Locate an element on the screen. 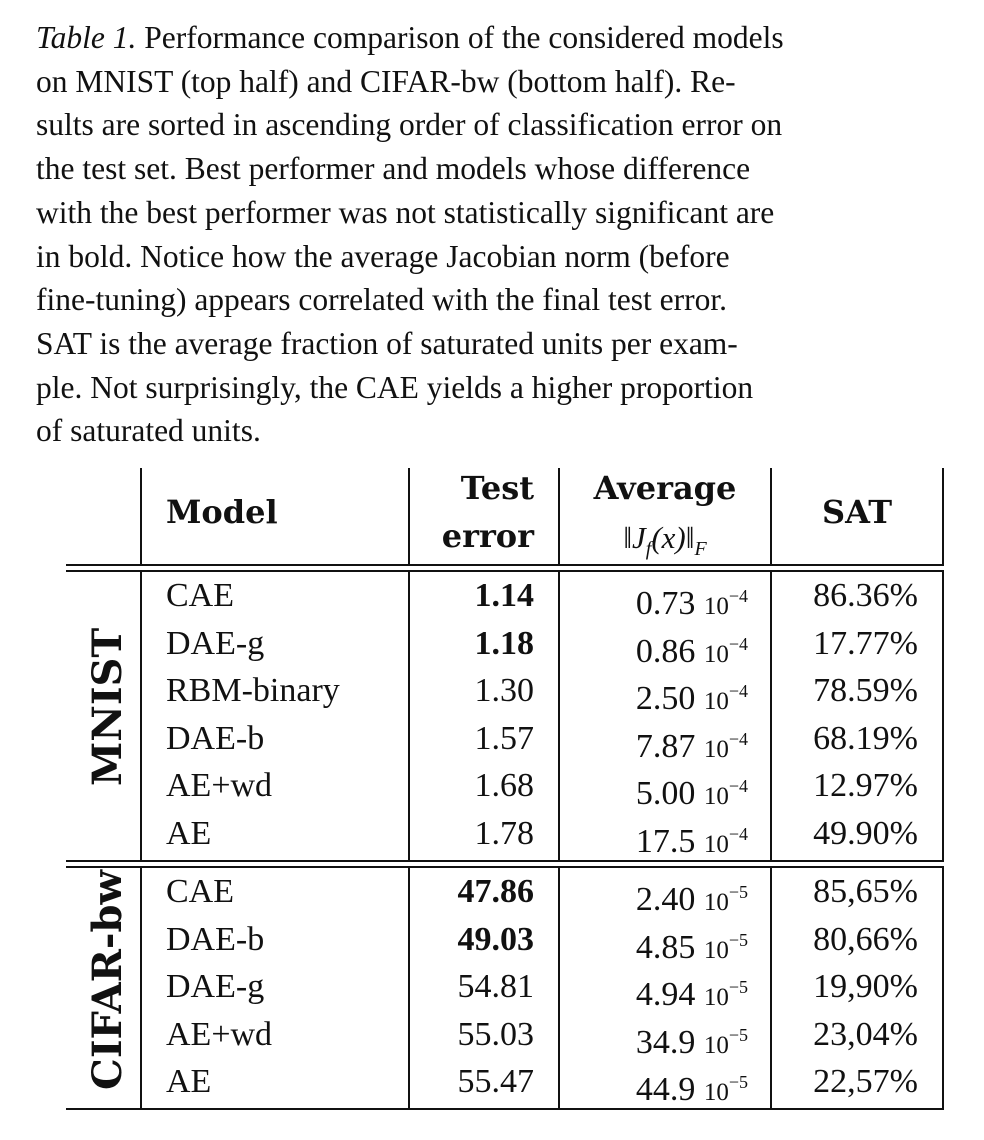  model-name: AE is located at coordinates (189, 833).